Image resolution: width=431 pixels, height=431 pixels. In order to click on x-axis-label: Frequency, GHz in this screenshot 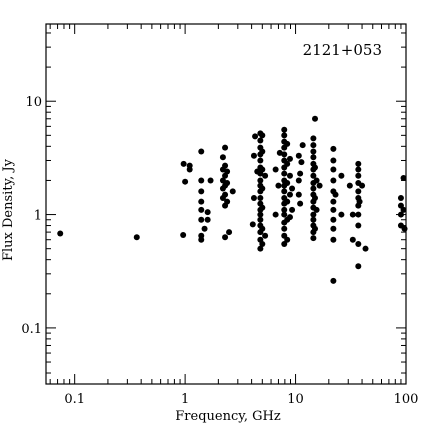, I will do `click(228, 416)`.